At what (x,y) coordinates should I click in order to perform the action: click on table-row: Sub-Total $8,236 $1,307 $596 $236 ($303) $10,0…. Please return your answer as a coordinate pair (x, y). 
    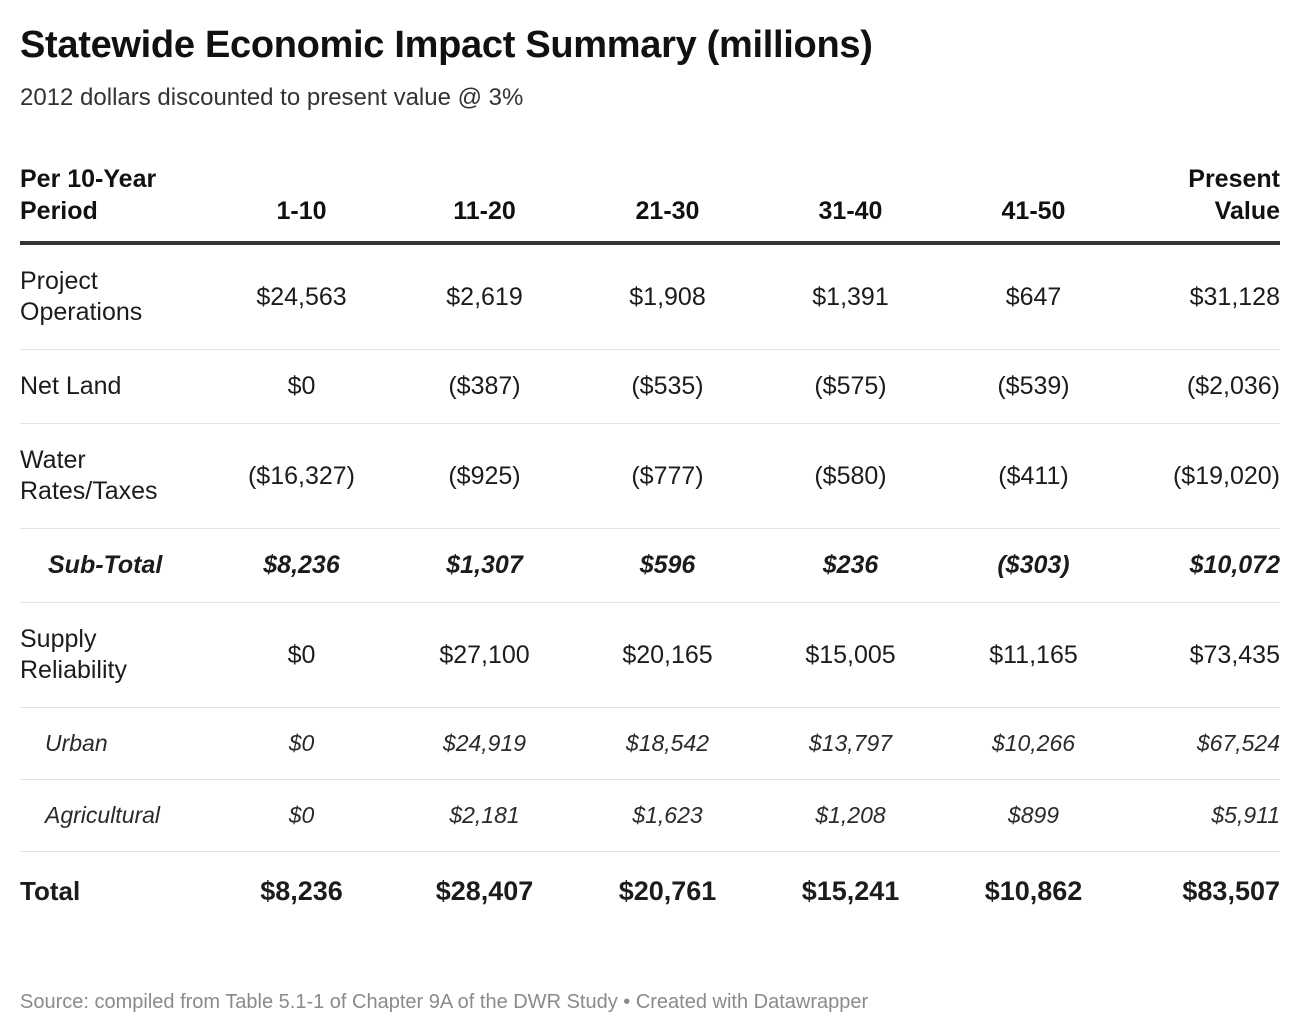
    Looking at the image, I should click on (650, 565).